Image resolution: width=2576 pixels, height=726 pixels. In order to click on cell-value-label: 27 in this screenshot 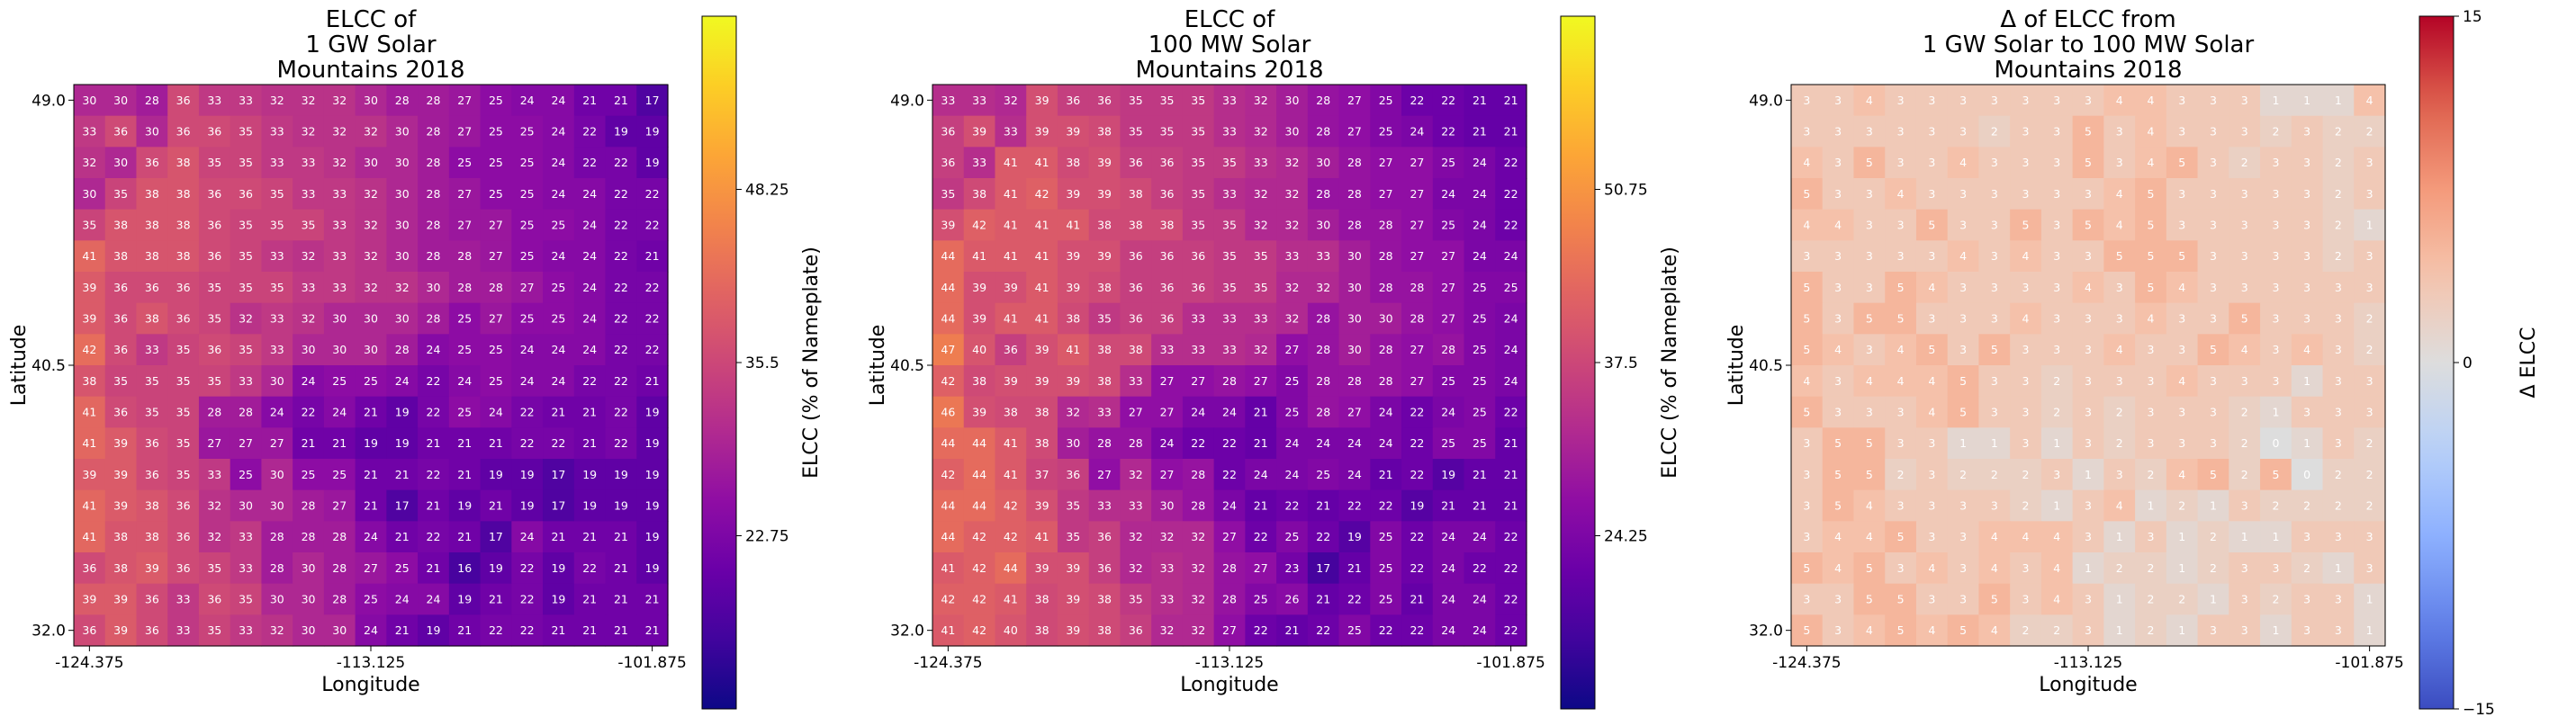, I will do `click(1229, 536)`.